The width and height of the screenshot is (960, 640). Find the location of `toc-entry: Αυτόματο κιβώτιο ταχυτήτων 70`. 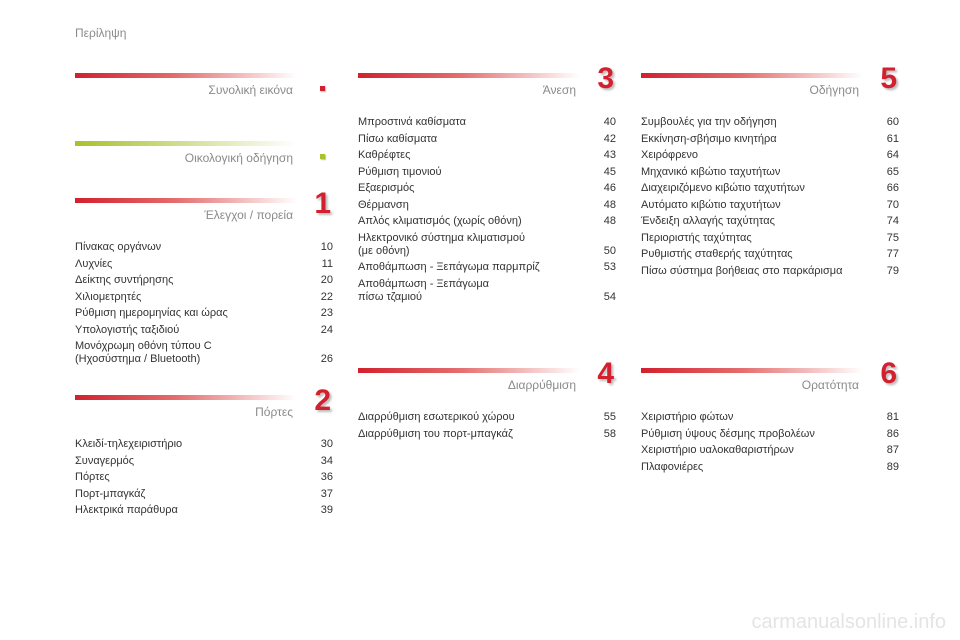

toc-entry: Αυτόματο κιβώτιο ταχυτήτων 70 is located at coordinates (771, 205).